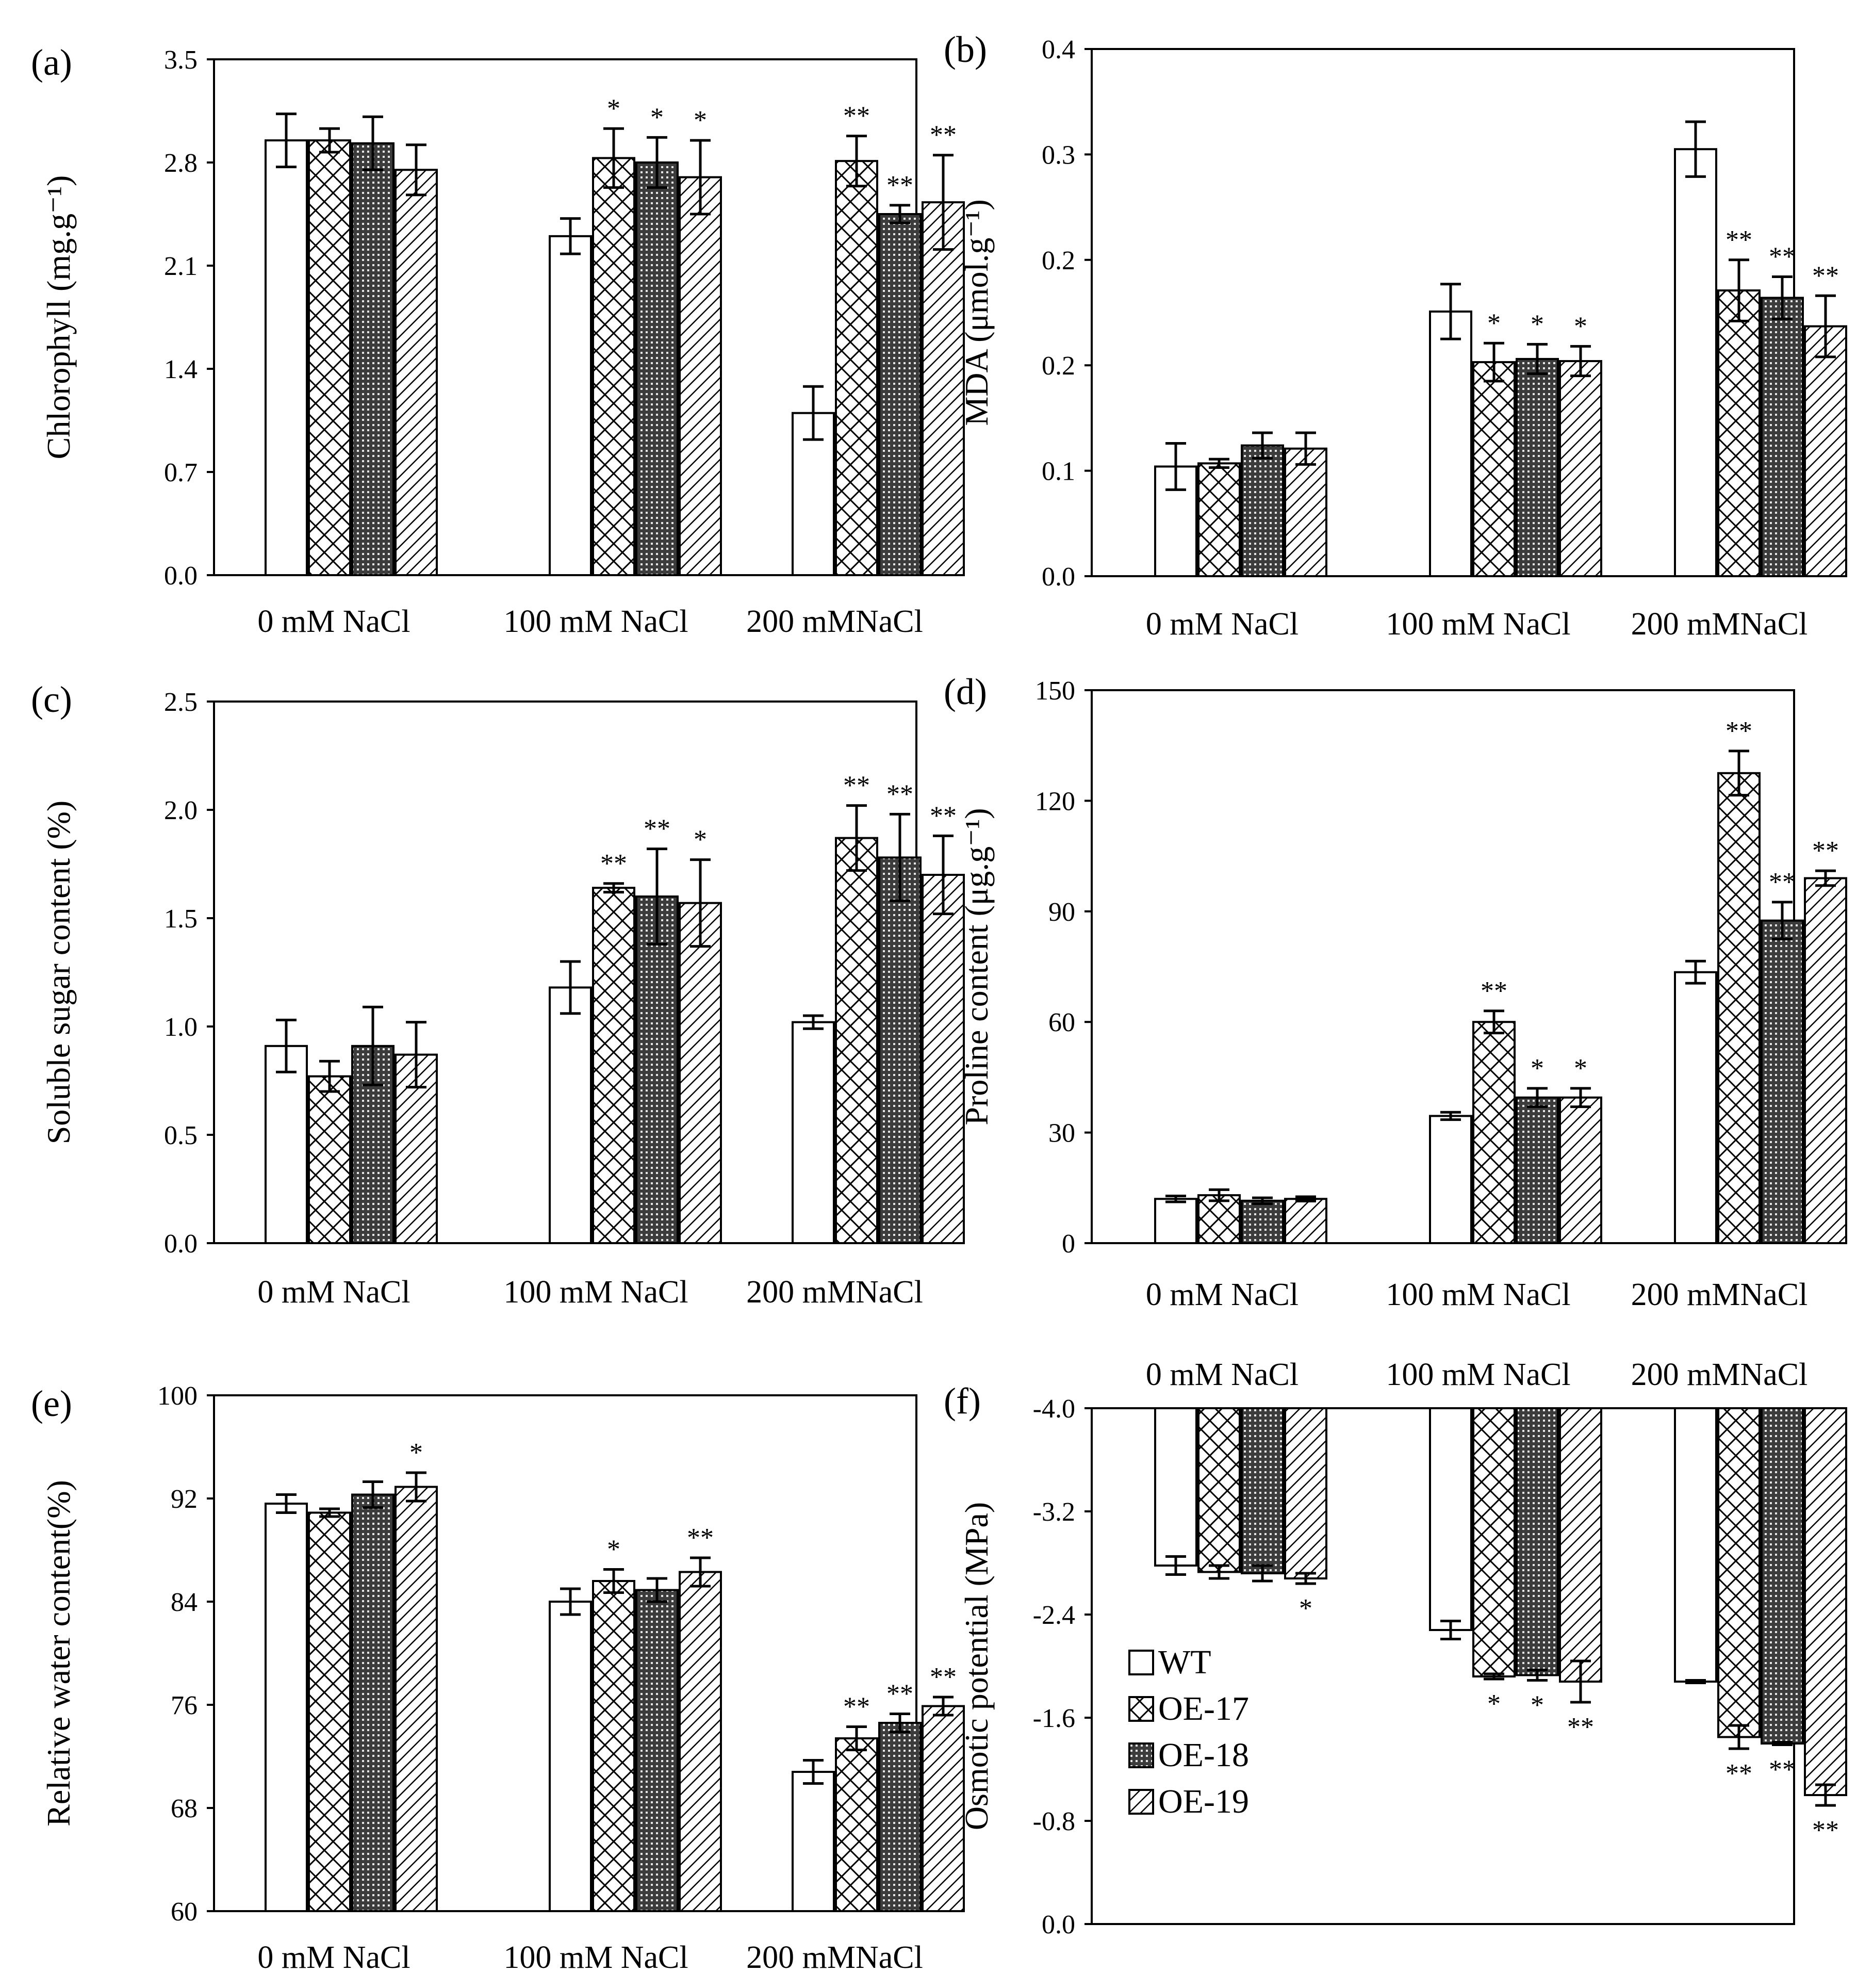  What do you see at coordinates (1068, 1244) in the screenshot?
I see `y-tick-label: 0` at bounding box center [1068, 1244].